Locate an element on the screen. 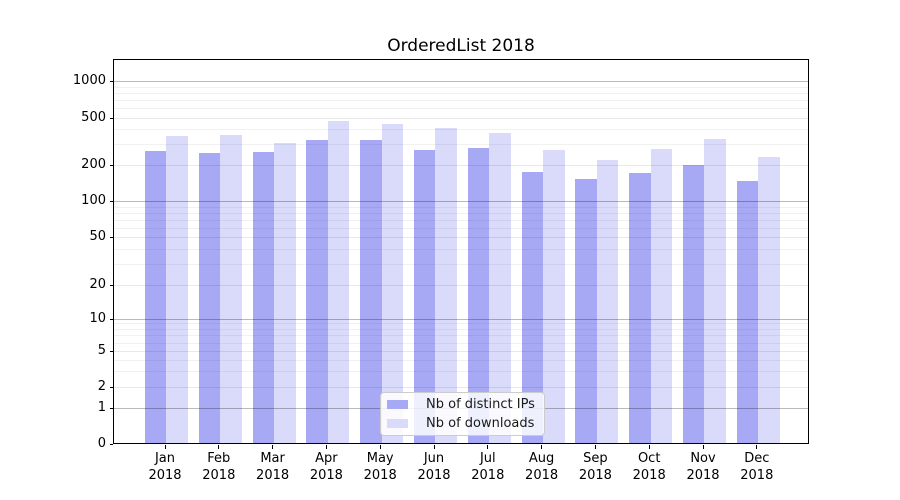  y-tick-label-10: 10 is located at coordinates (97, 318).